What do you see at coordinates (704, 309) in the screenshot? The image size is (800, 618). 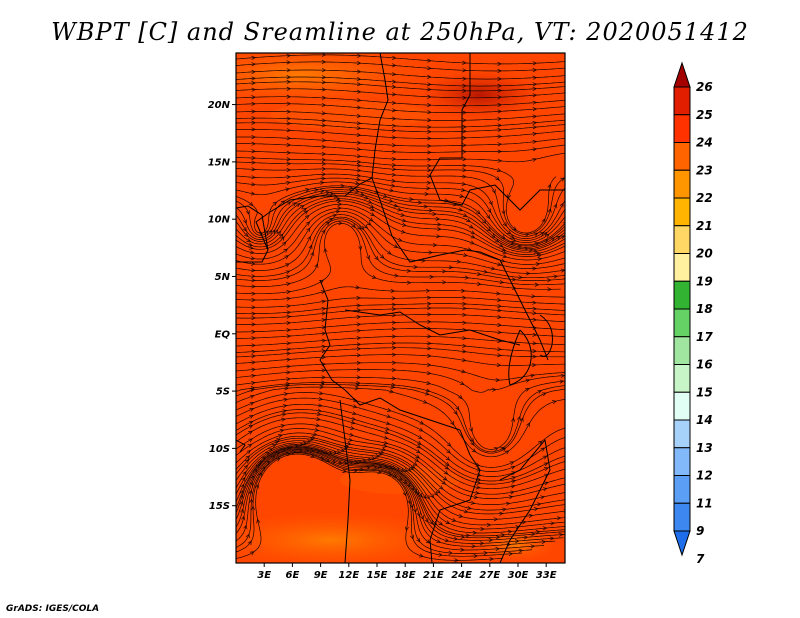 I see `colorbar-label: 18` at bounding box center [704, 309].